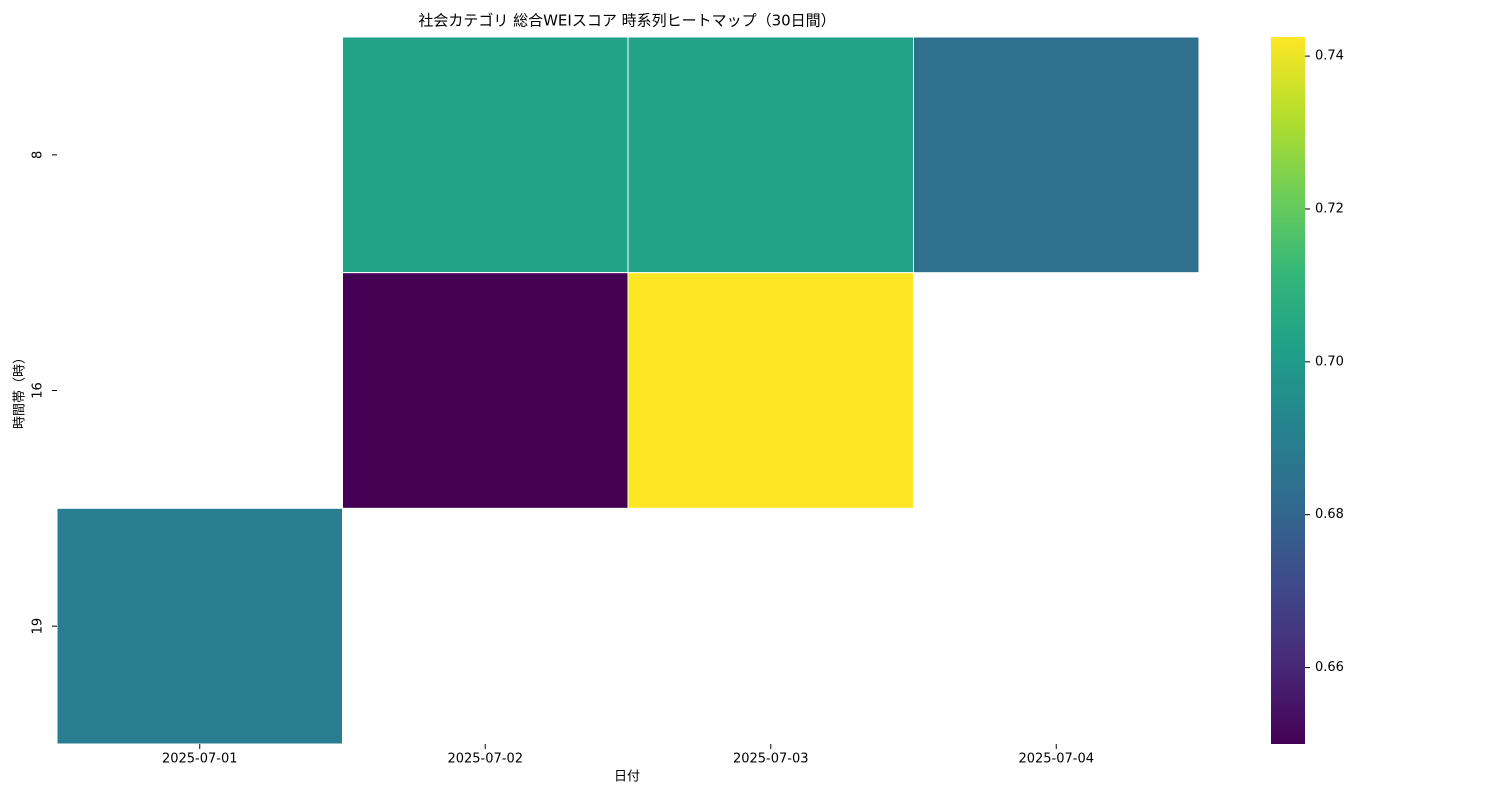  Describe the element at coordinates (1329, 56) in the screenshot. I see `colorbar-tick-label: 0.74` at that location.